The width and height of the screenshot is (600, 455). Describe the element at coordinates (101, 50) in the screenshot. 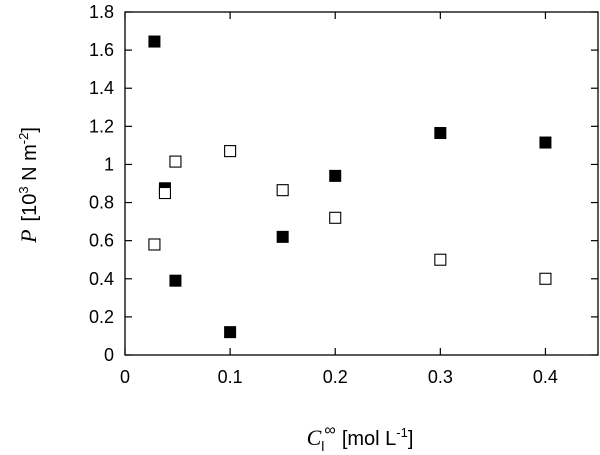

I see `y-tick-label: 1.6` at that location.